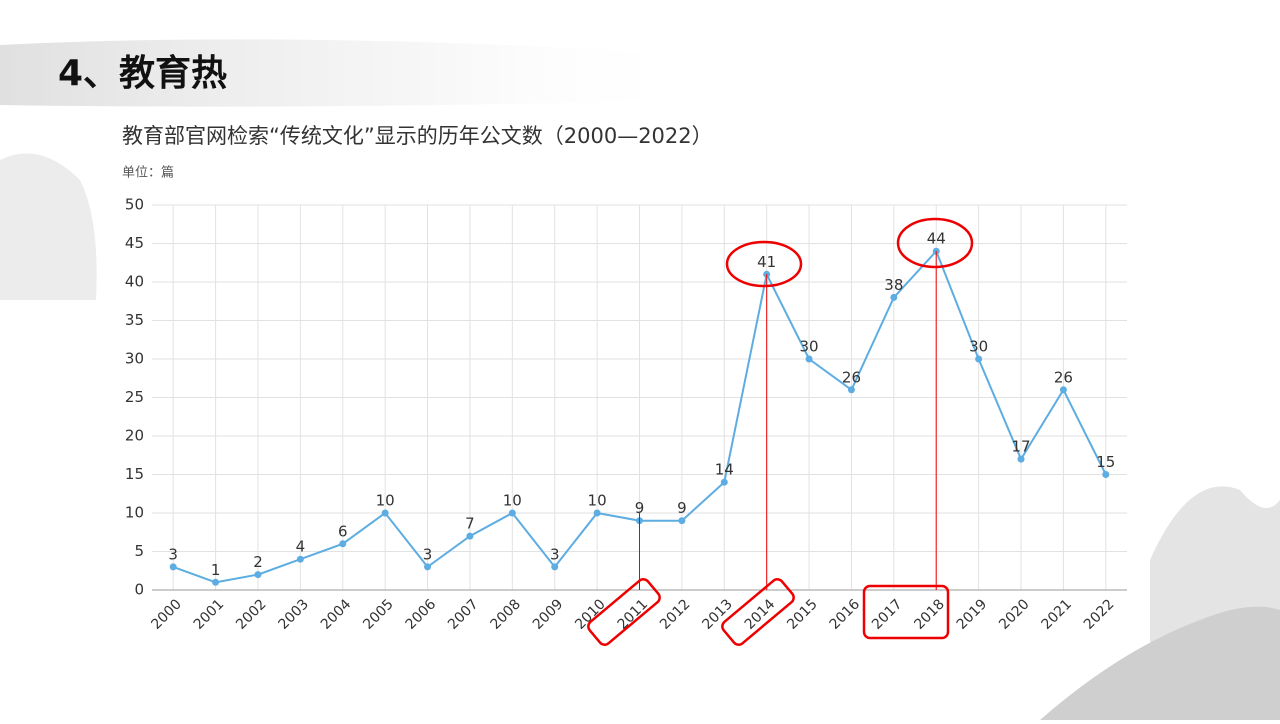 This screenshot has height=724, width=1280. I want to click on data-label: 7, so click(470, 524).